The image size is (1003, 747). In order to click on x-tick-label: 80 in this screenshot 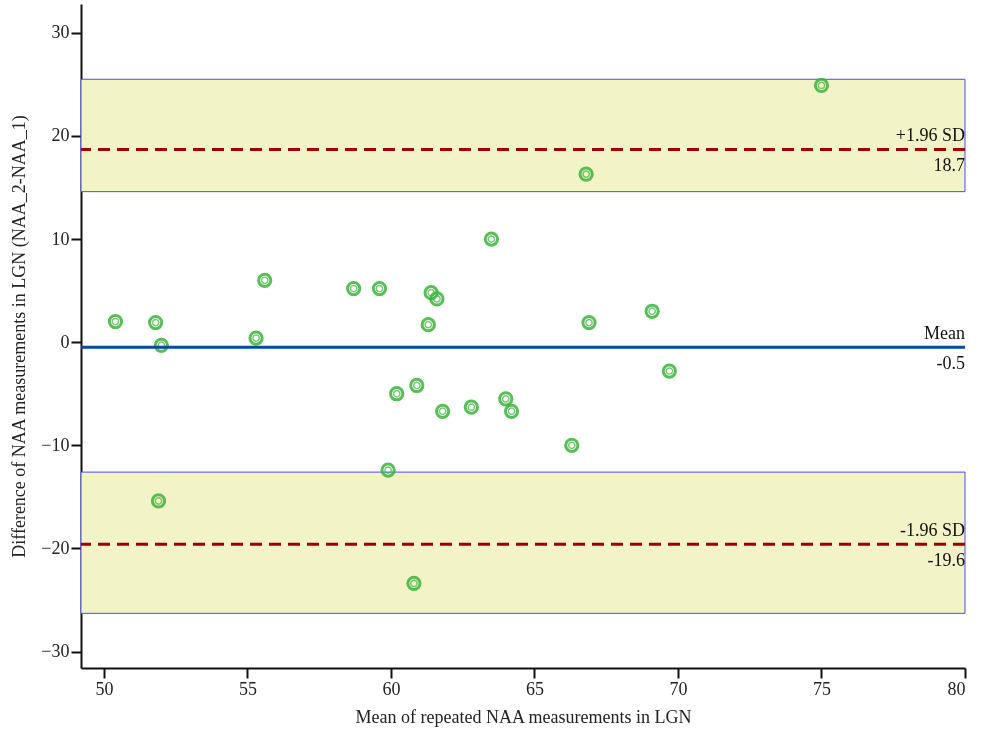, I will do `click(956, 688)`.